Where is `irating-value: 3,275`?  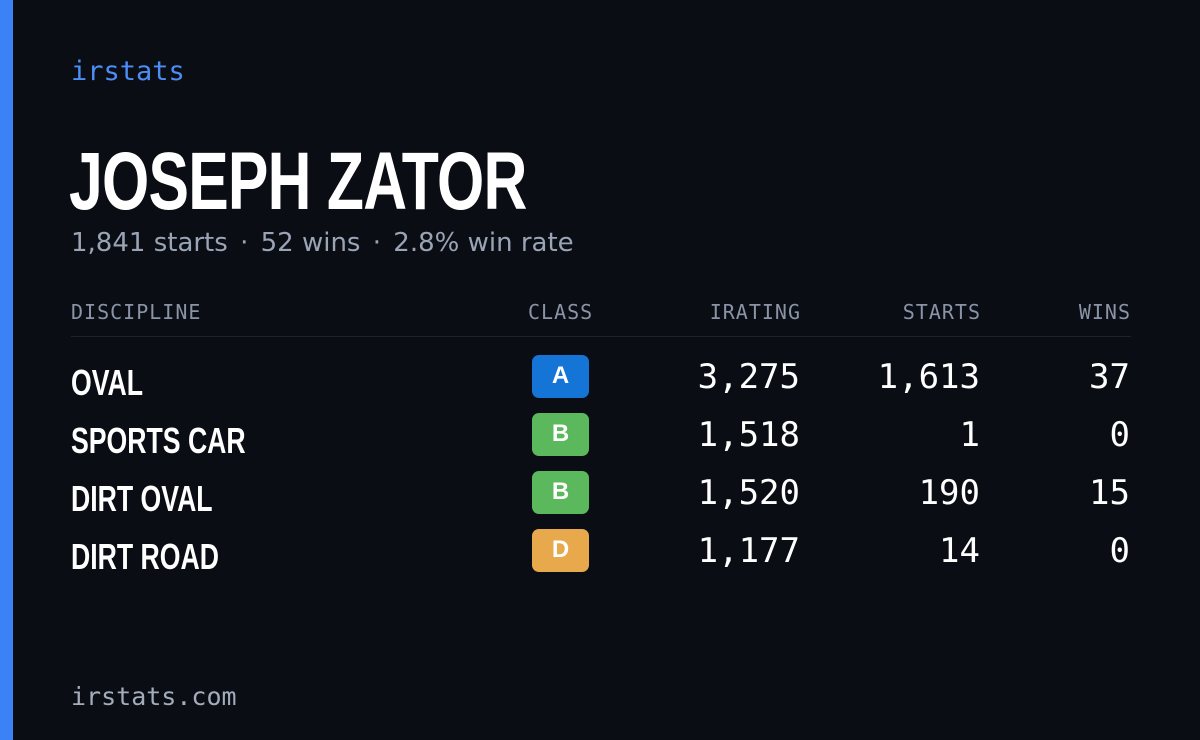 irating-value: 3,275 is located at coordinates (748, 377).